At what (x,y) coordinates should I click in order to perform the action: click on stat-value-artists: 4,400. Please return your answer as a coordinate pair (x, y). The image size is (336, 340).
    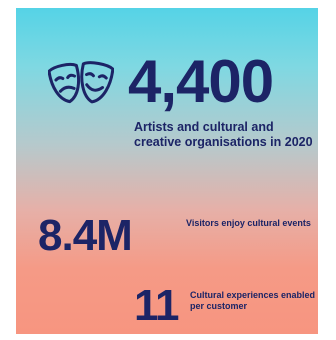
    Looking at the image, I should click on (201, 81).